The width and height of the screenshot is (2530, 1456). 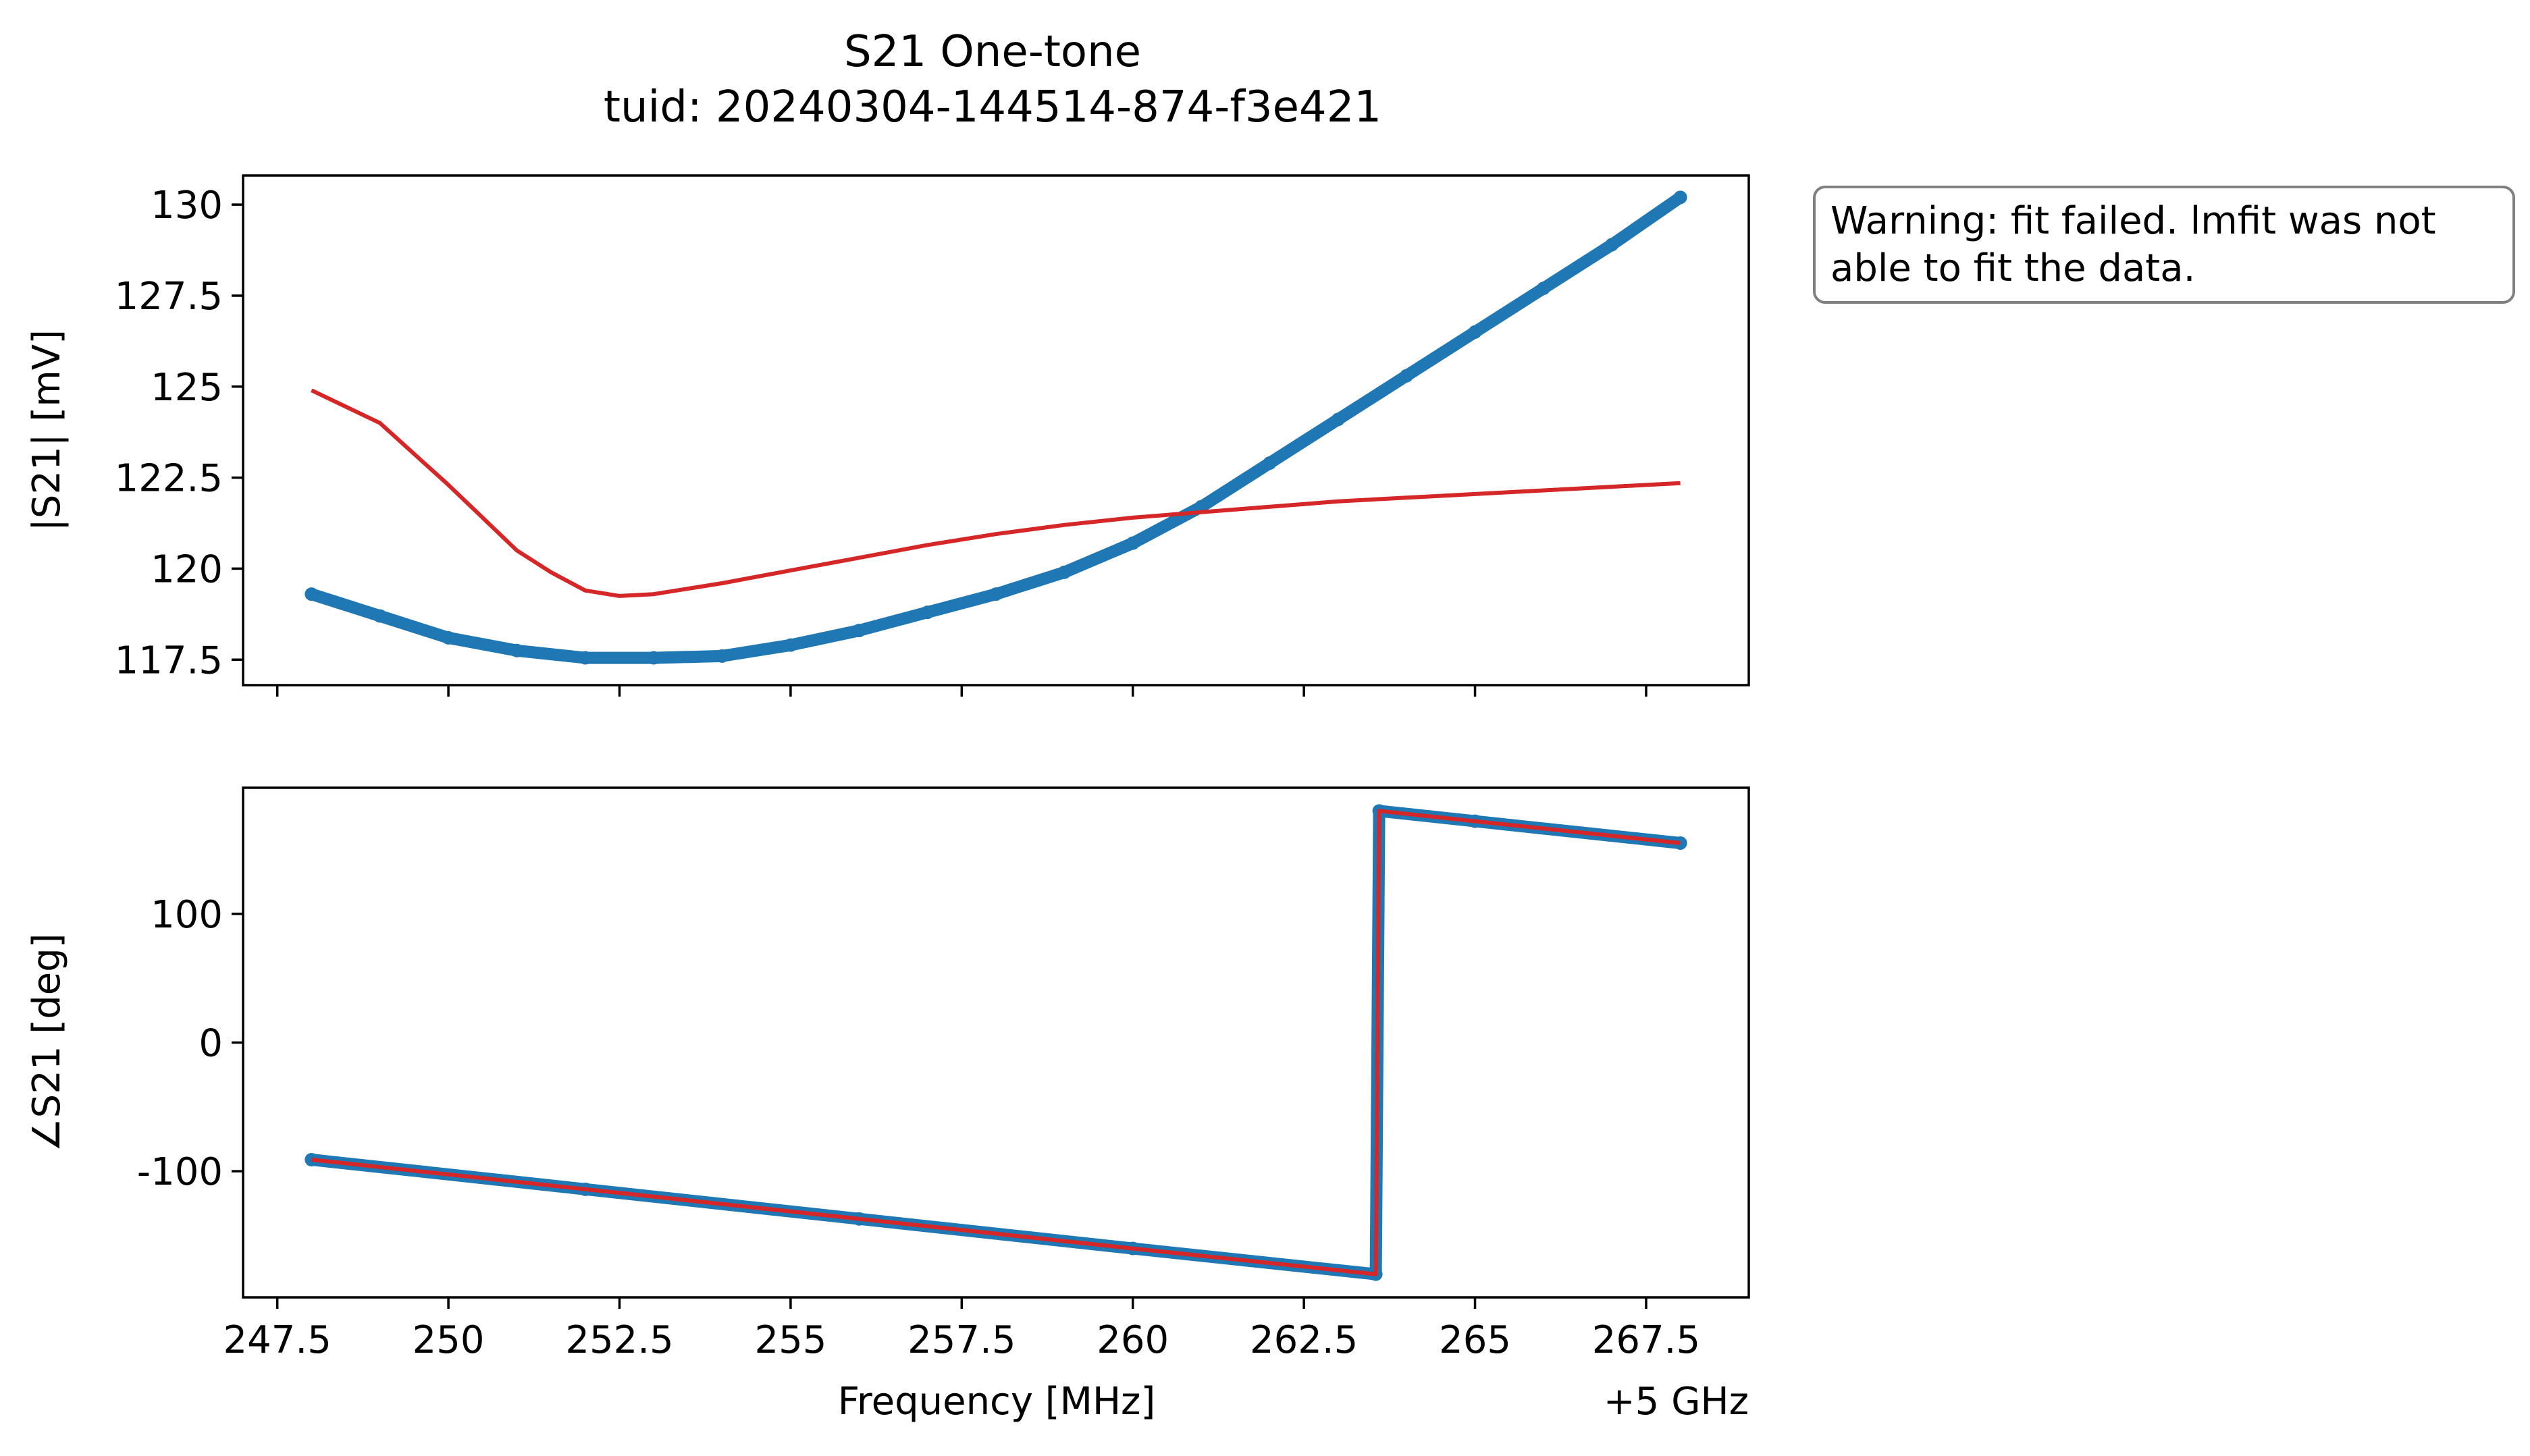 I want to click on x-axis-label: Frequency [MHz], so click(x=997, y=1402).